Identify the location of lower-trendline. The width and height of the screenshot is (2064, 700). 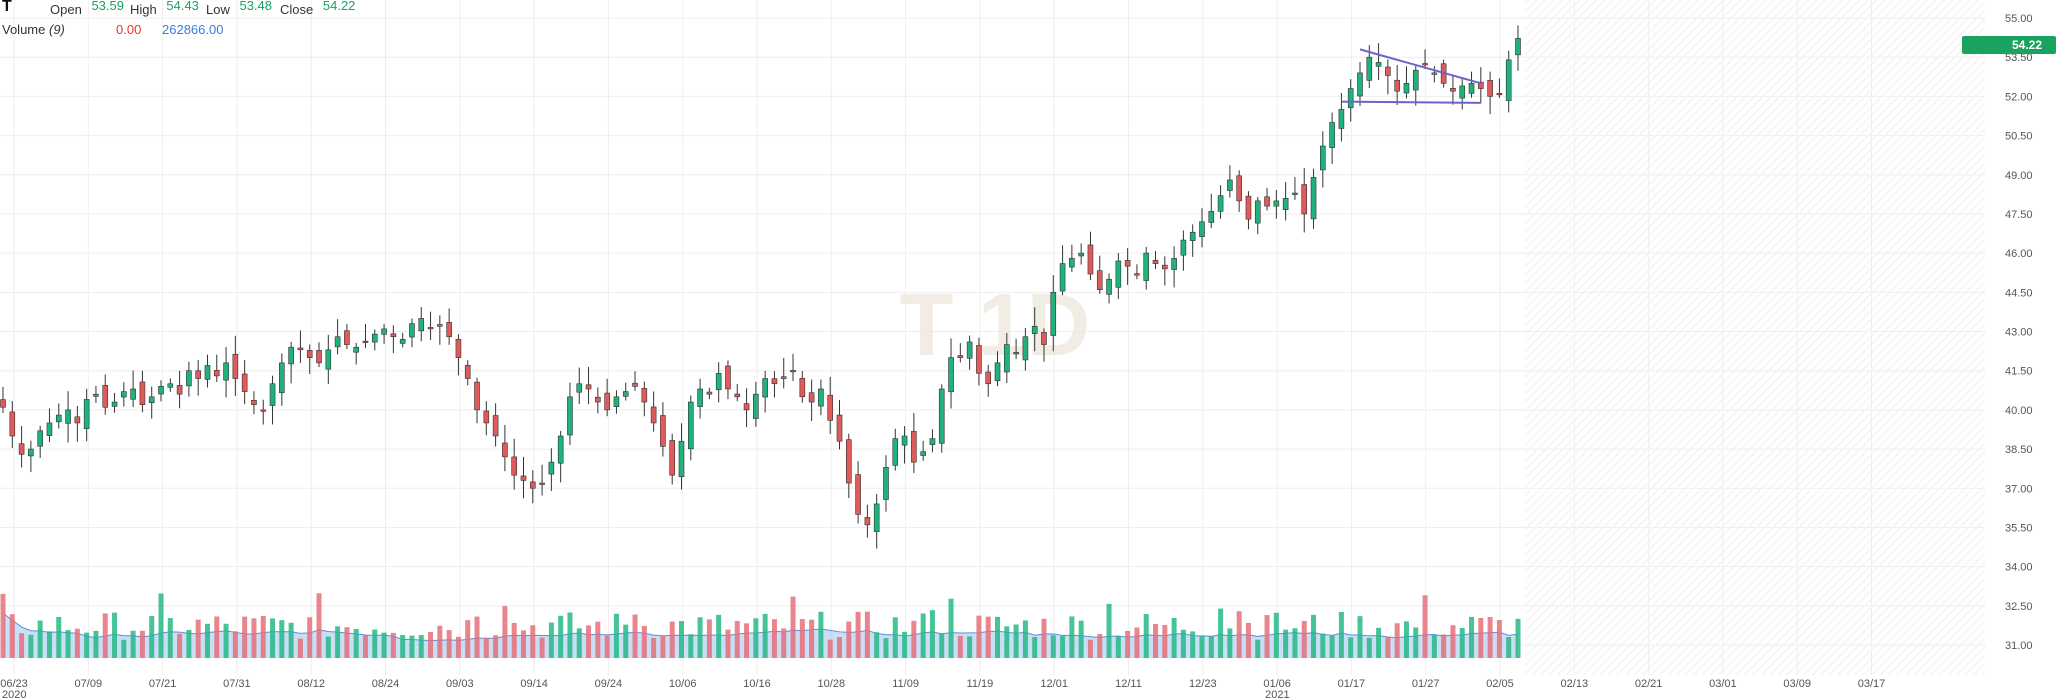
(1411, 102).